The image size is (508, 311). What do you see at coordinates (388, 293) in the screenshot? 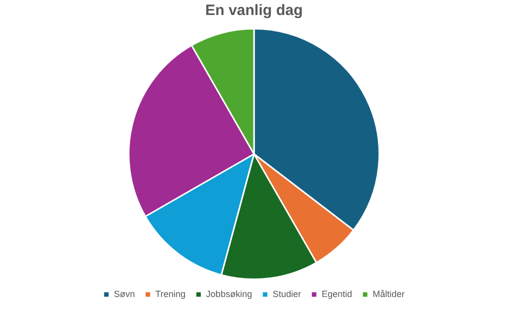
I see `legend-label: Måltider` at bounding box center [388, 293].